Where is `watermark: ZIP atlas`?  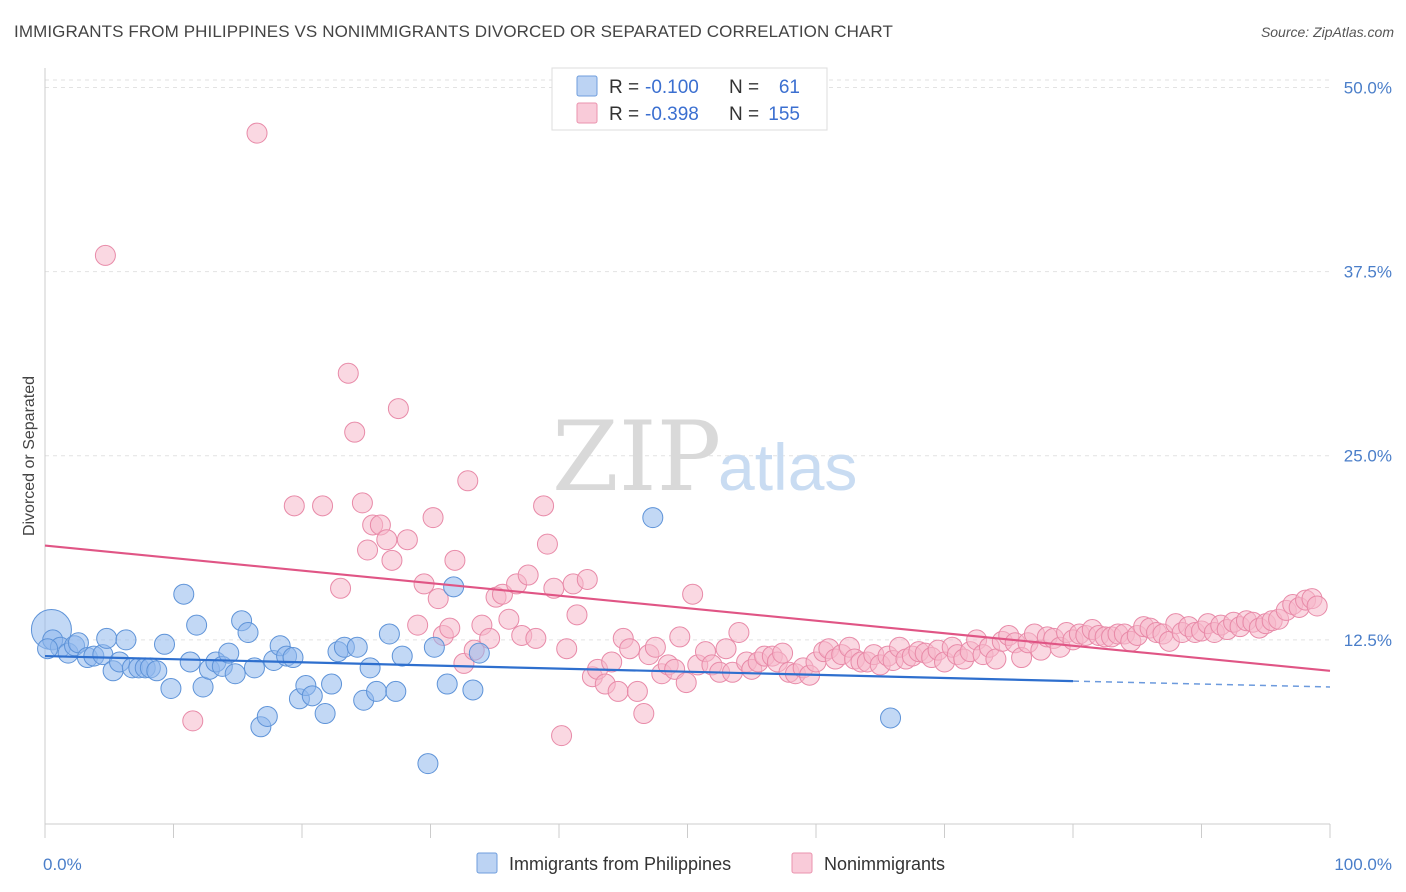 watermark: ZIP atlas is located at coordinates (704, 457).